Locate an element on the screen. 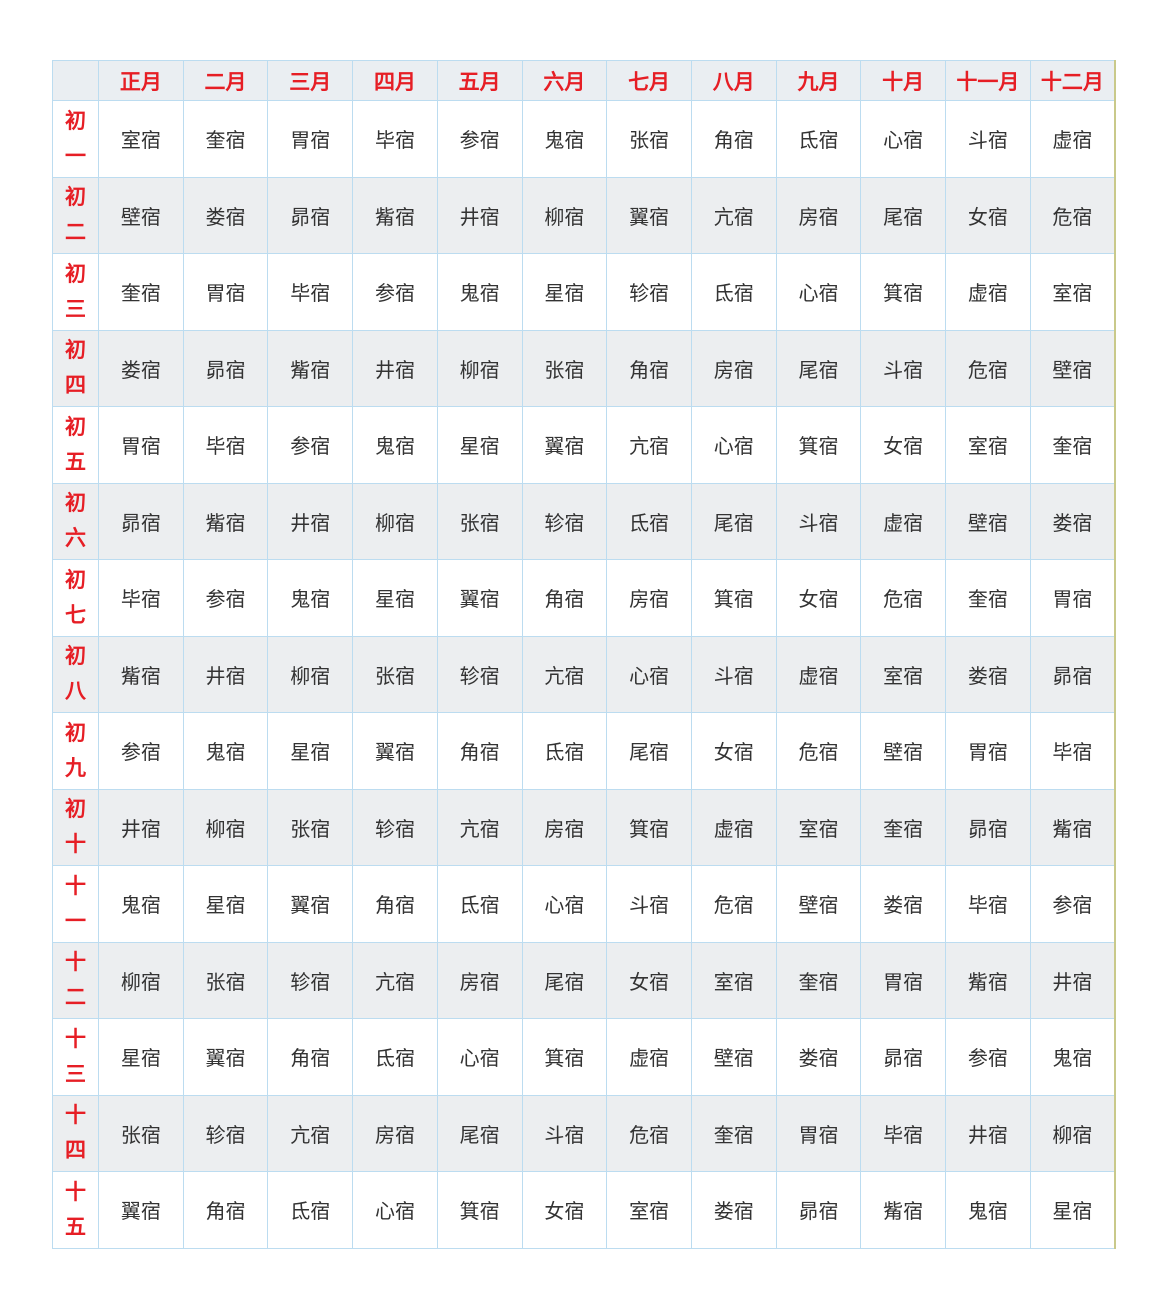  table-row: 十一鬼宿 星宿 翼宿 角宿 氐宿 心宿 斗宿 危宿 壁宿 娄宿 毕宿 参宿 is located at coordinates (584, 904).